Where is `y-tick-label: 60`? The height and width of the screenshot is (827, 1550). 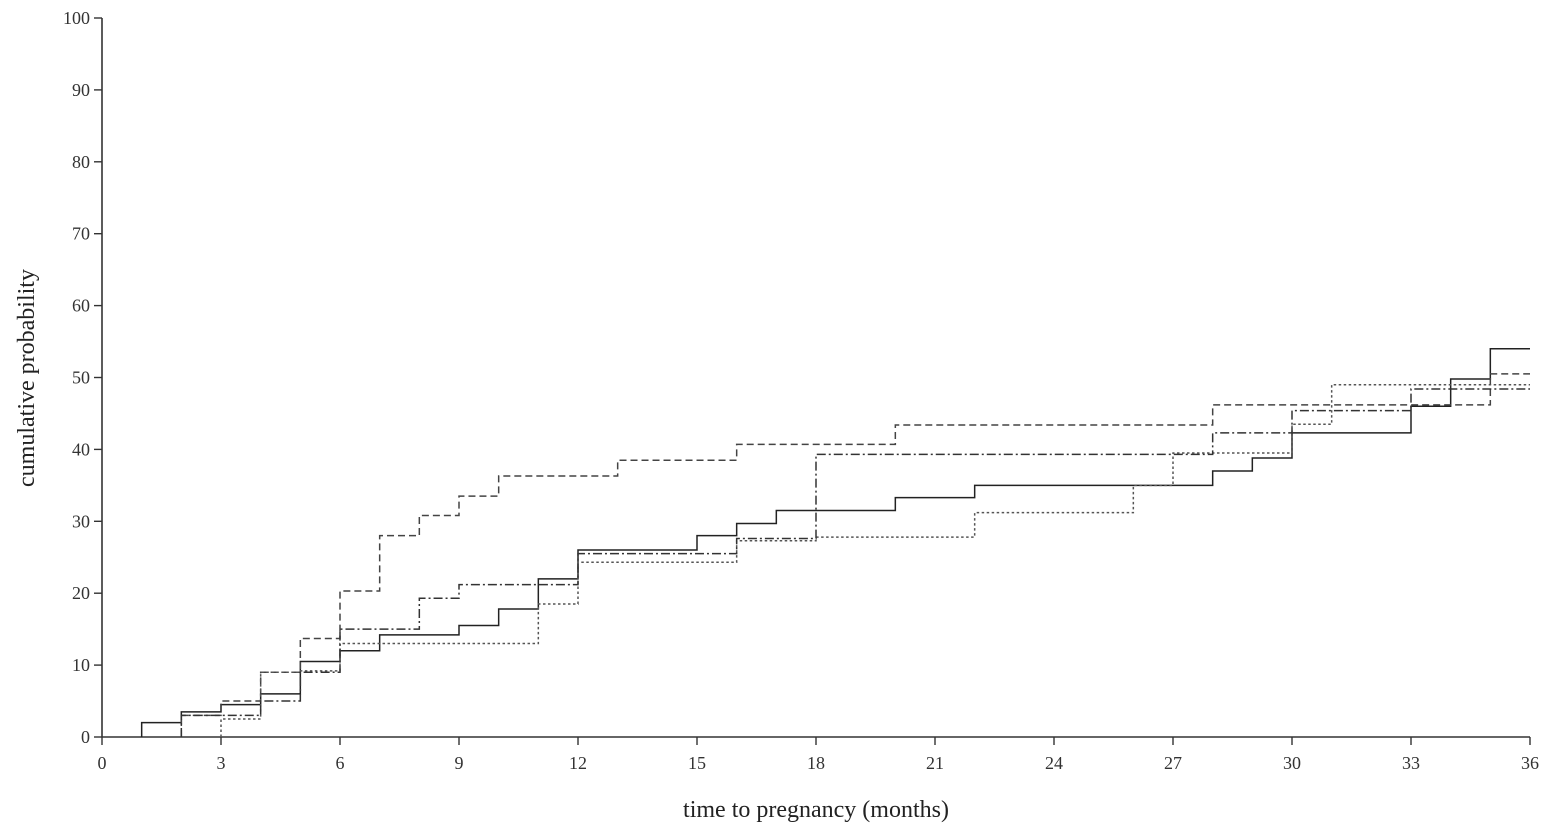 y-tick-label: 60 is located at coordinates (81, 306).